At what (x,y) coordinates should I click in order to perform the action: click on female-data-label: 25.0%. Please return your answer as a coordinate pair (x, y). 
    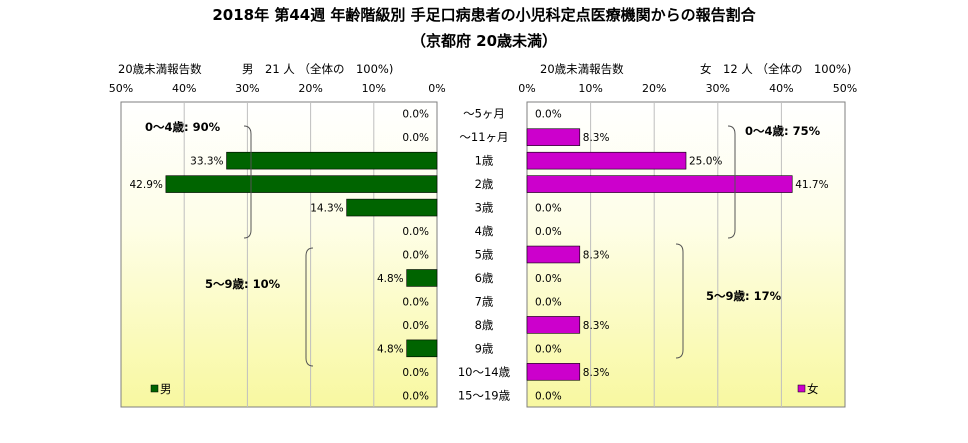
    Looking at the image, I should click on (705, 162).